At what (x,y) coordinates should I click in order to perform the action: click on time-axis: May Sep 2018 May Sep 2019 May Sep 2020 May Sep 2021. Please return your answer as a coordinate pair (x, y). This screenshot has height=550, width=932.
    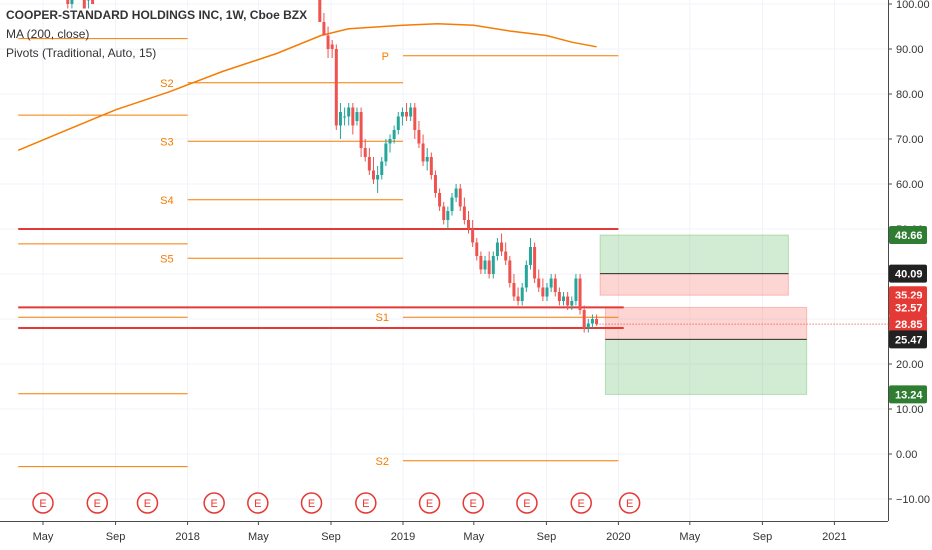
    Looking at the image, I should click on (444, 532).